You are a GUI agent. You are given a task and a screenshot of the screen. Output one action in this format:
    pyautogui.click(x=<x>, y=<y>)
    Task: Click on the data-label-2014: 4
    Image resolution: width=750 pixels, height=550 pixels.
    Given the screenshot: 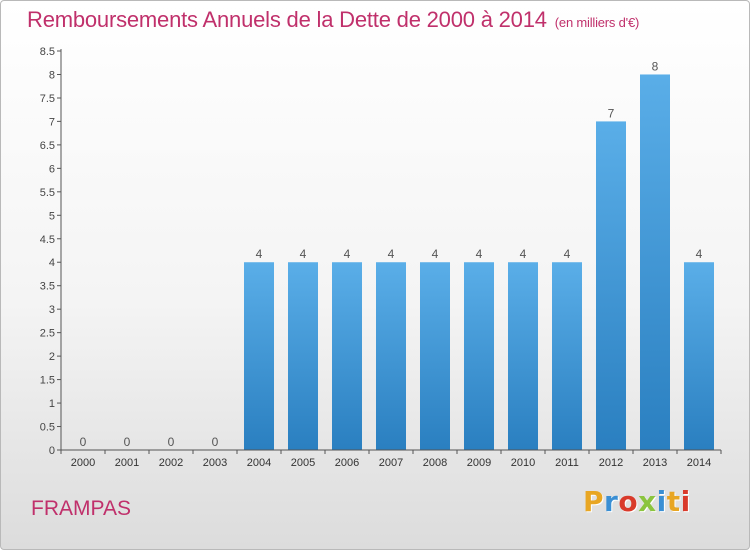 What is the action you would take?
    pyautogui.click(x=699, y=254)
    